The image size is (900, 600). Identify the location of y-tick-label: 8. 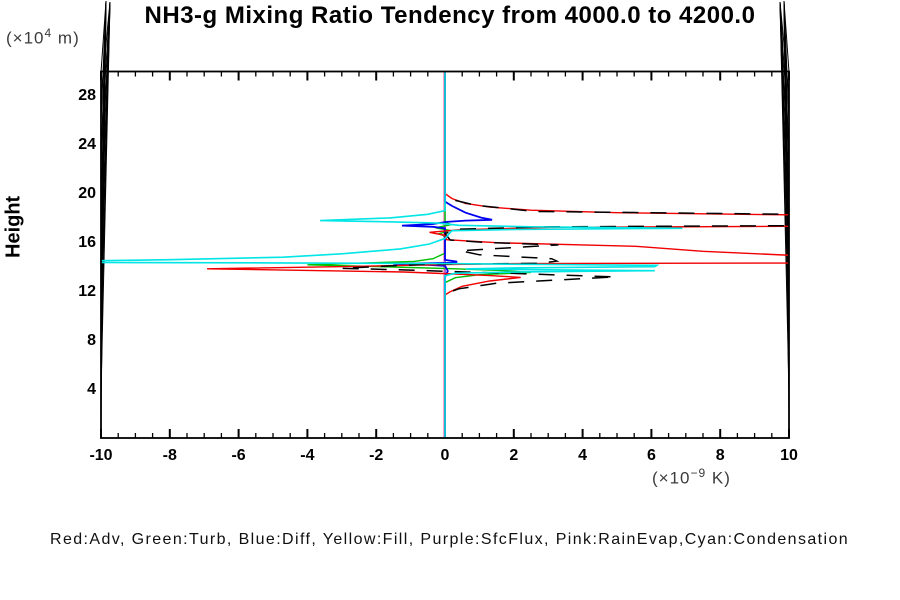
(91, 341).